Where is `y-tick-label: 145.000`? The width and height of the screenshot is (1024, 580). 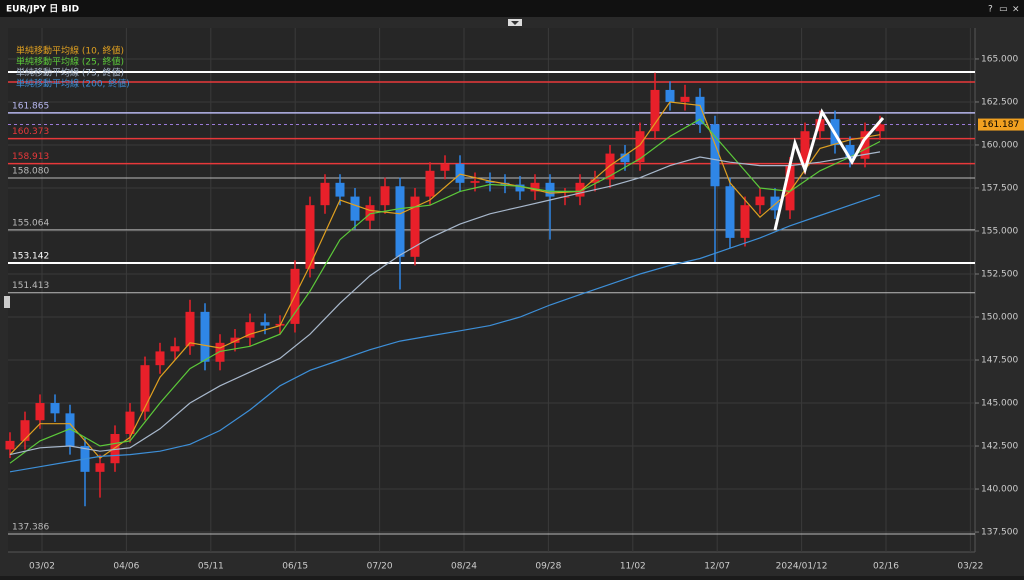
y-tick-label: 145.000 is located at coordinates (999, 404).